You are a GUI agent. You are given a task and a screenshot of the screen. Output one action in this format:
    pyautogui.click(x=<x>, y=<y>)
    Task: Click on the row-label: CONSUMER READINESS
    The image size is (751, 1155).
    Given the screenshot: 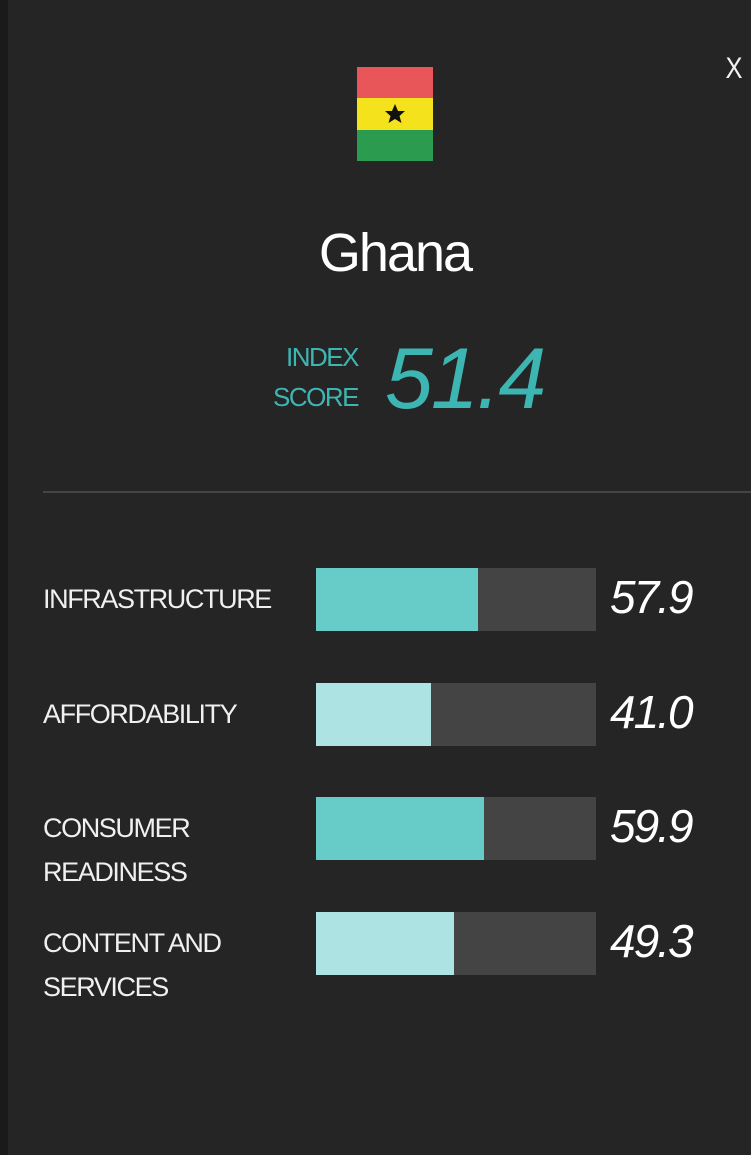 What is the action you would take?
    pyautogui.click(x=117, y=850)
    